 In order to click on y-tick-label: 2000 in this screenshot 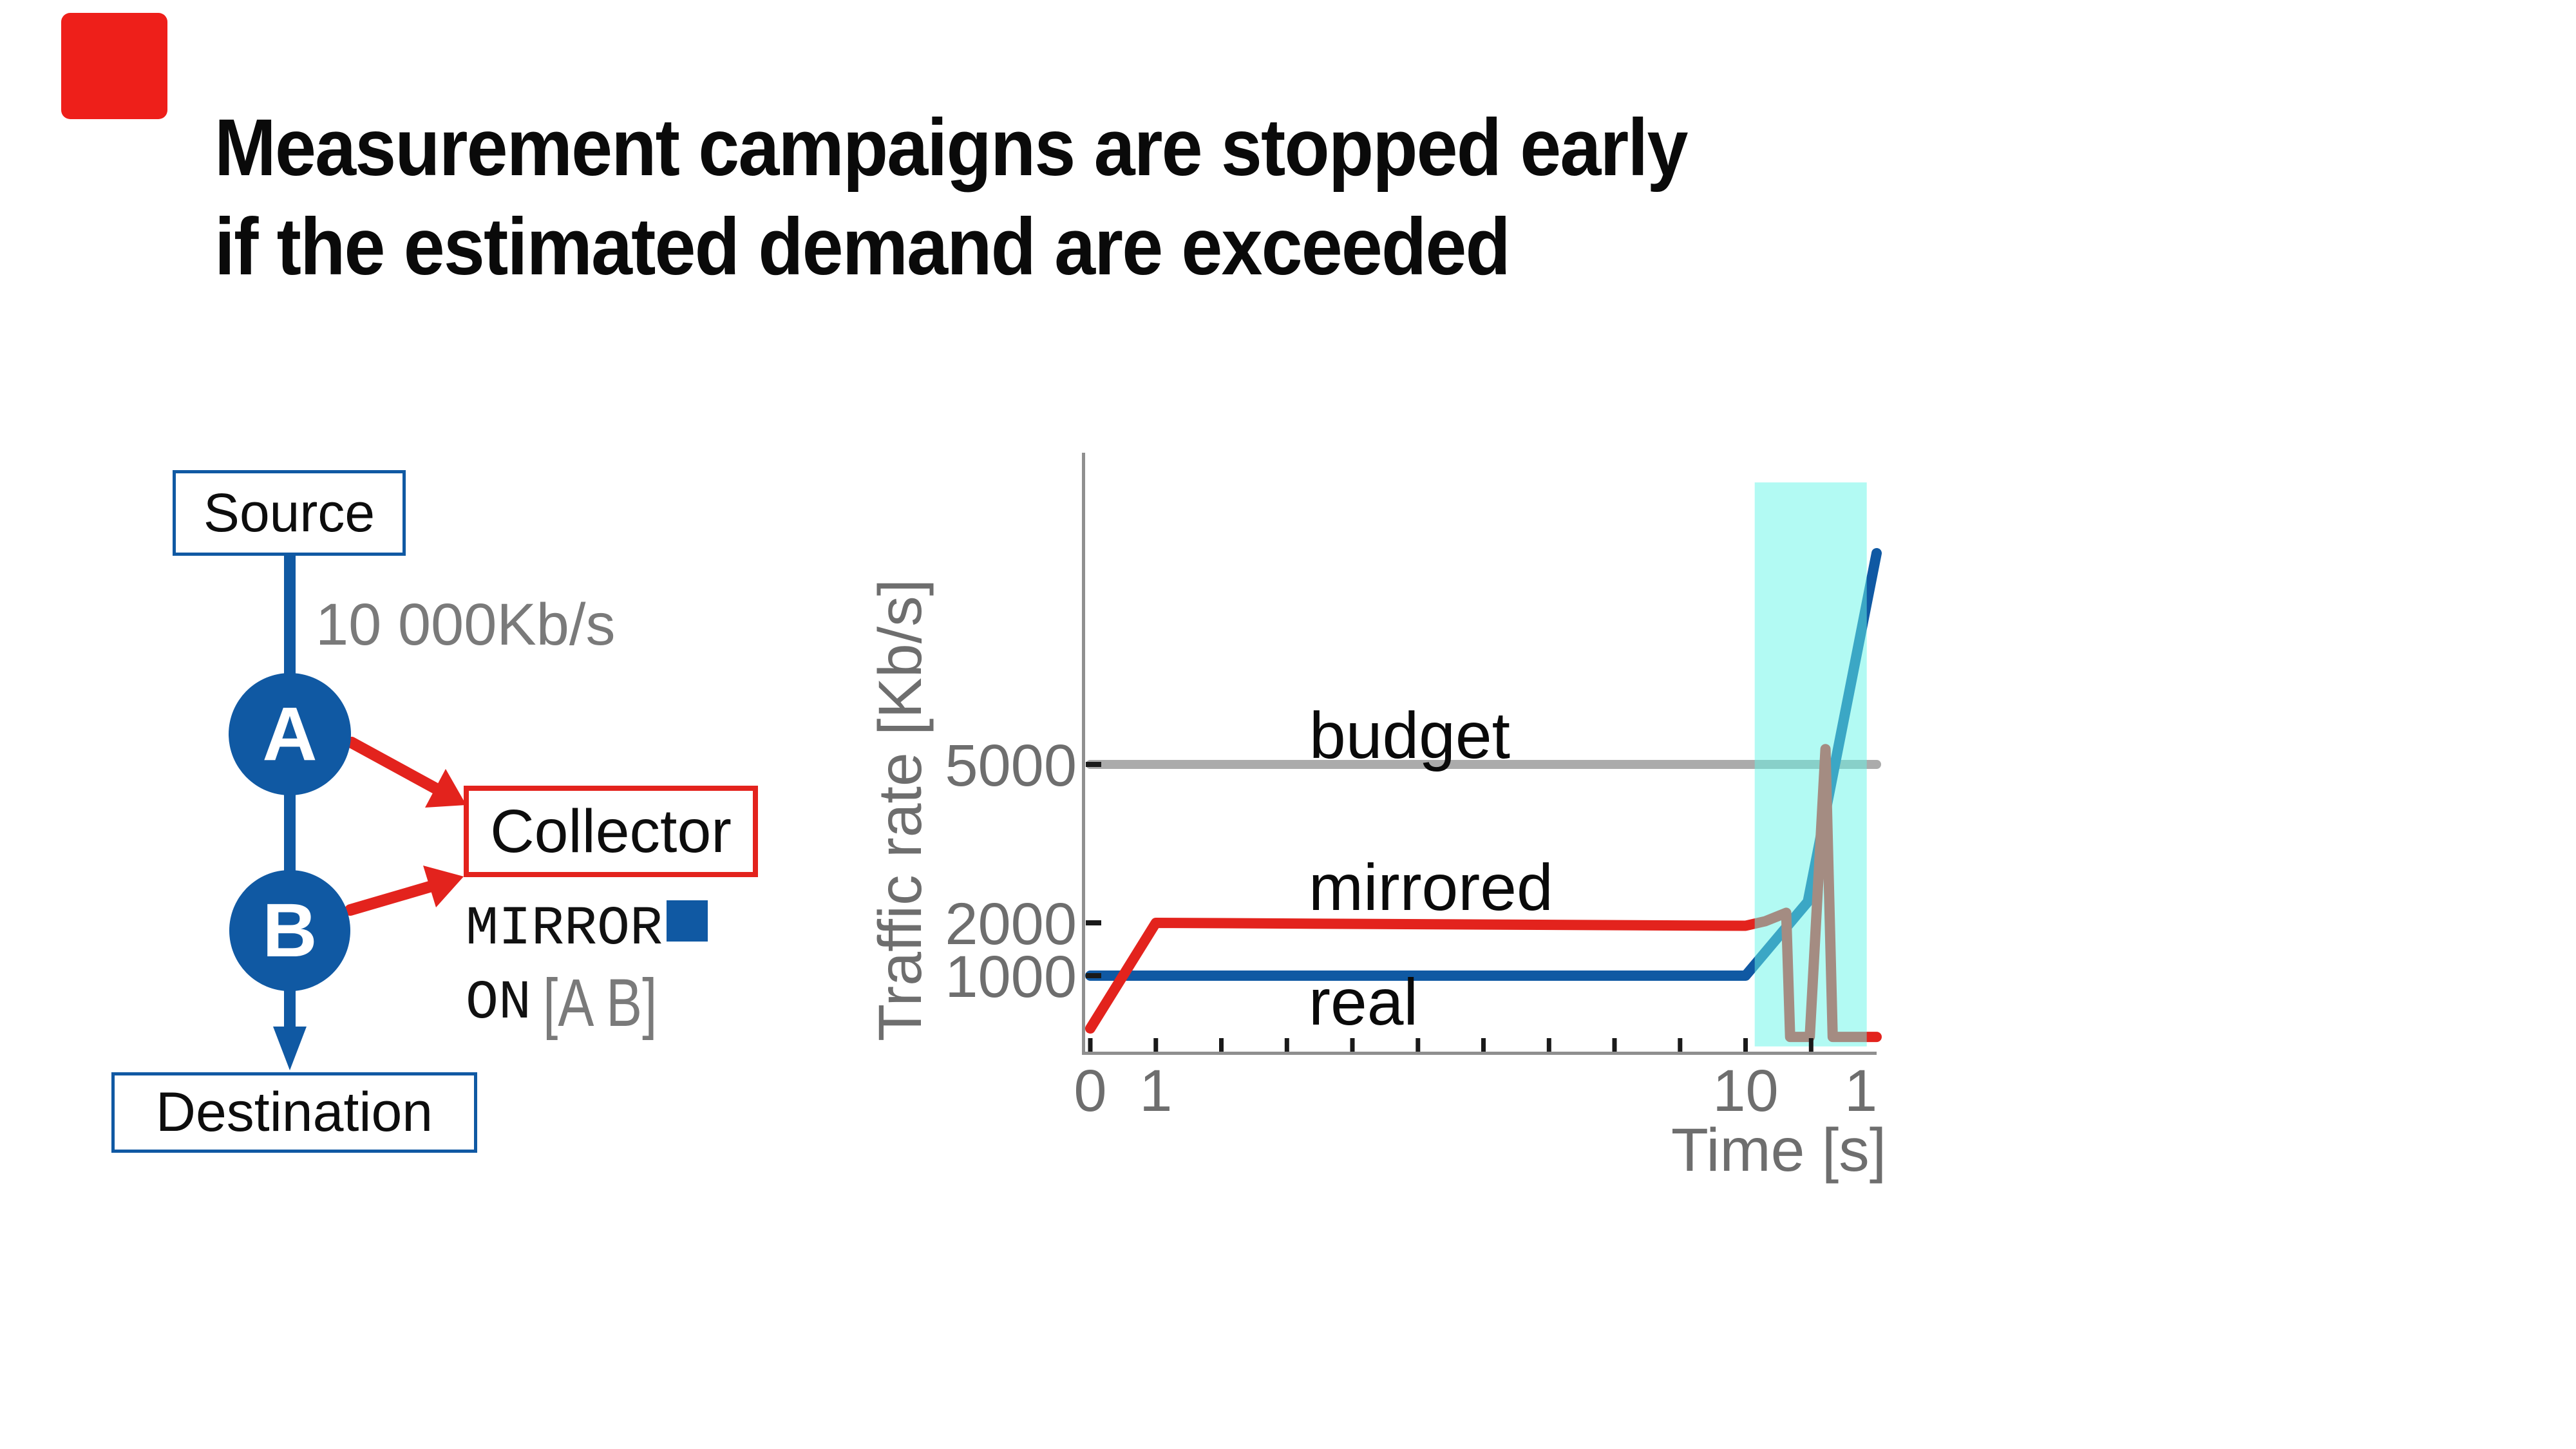, I will do `click(1011, 924)`.